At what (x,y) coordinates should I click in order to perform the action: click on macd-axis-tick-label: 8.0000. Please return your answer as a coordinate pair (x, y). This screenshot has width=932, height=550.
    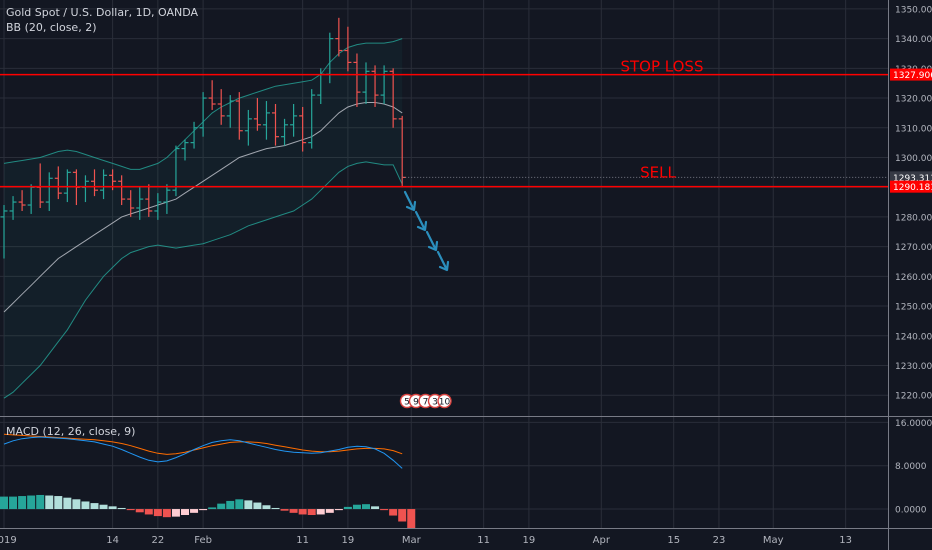
    Looking at the image, I should click on (911, 467).